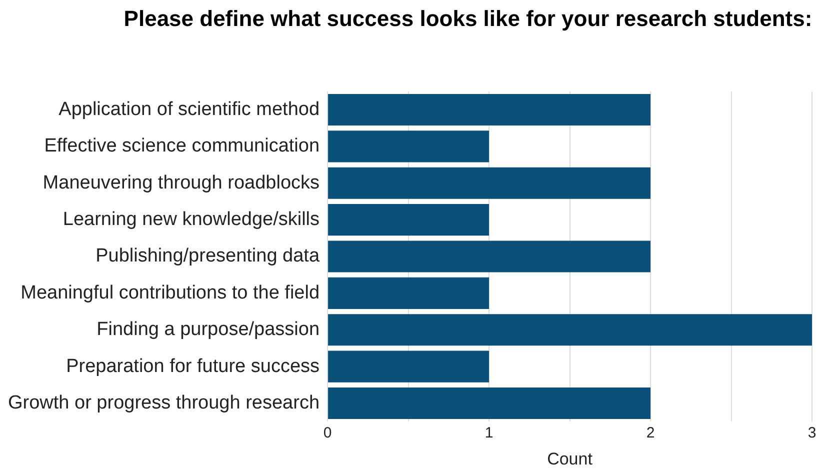 The width and height of the screenshot is (820, 474). I want to click on x-axis-title: Count, so click(570, 458).